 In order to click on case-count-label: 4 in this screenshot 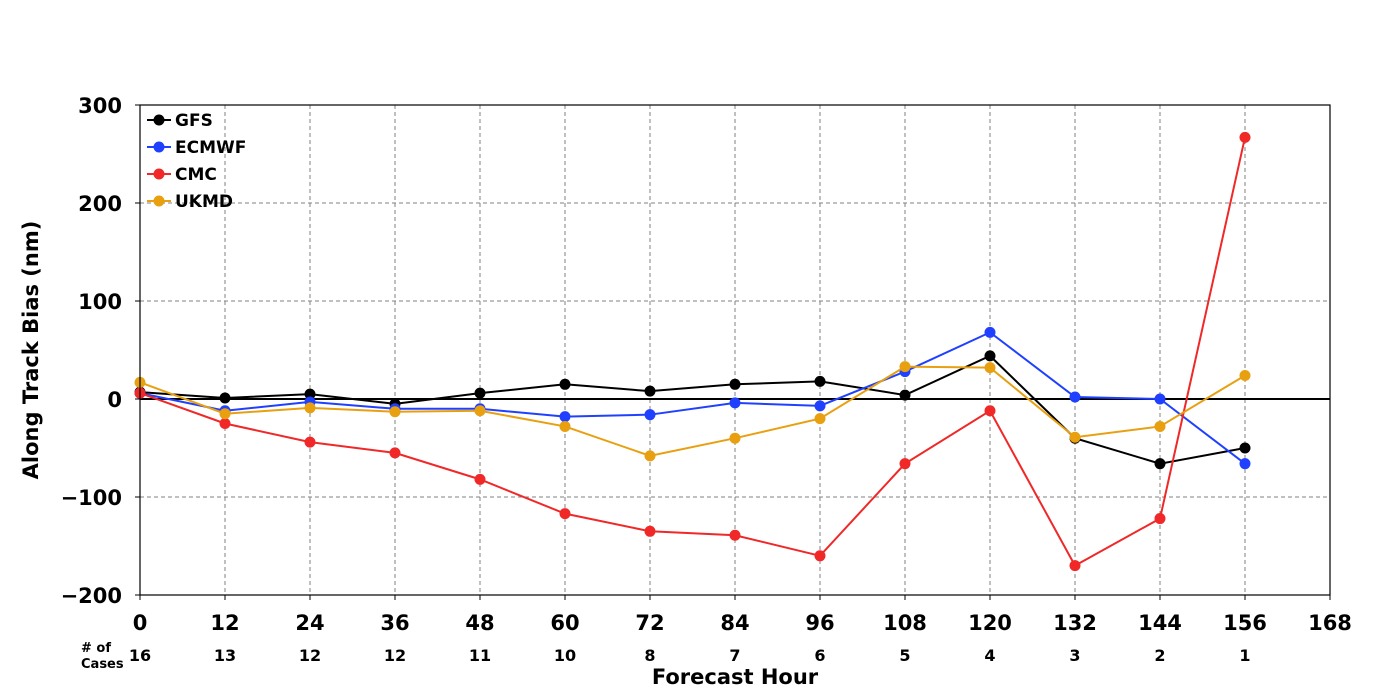, I will do `click(989, 655)`.